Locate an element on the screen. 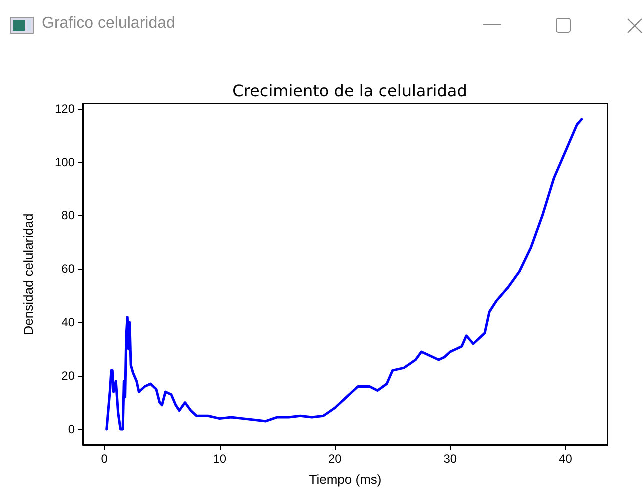 The image size is (643, 491). x-tick-label: 40 is located at coordinates (566, 459).